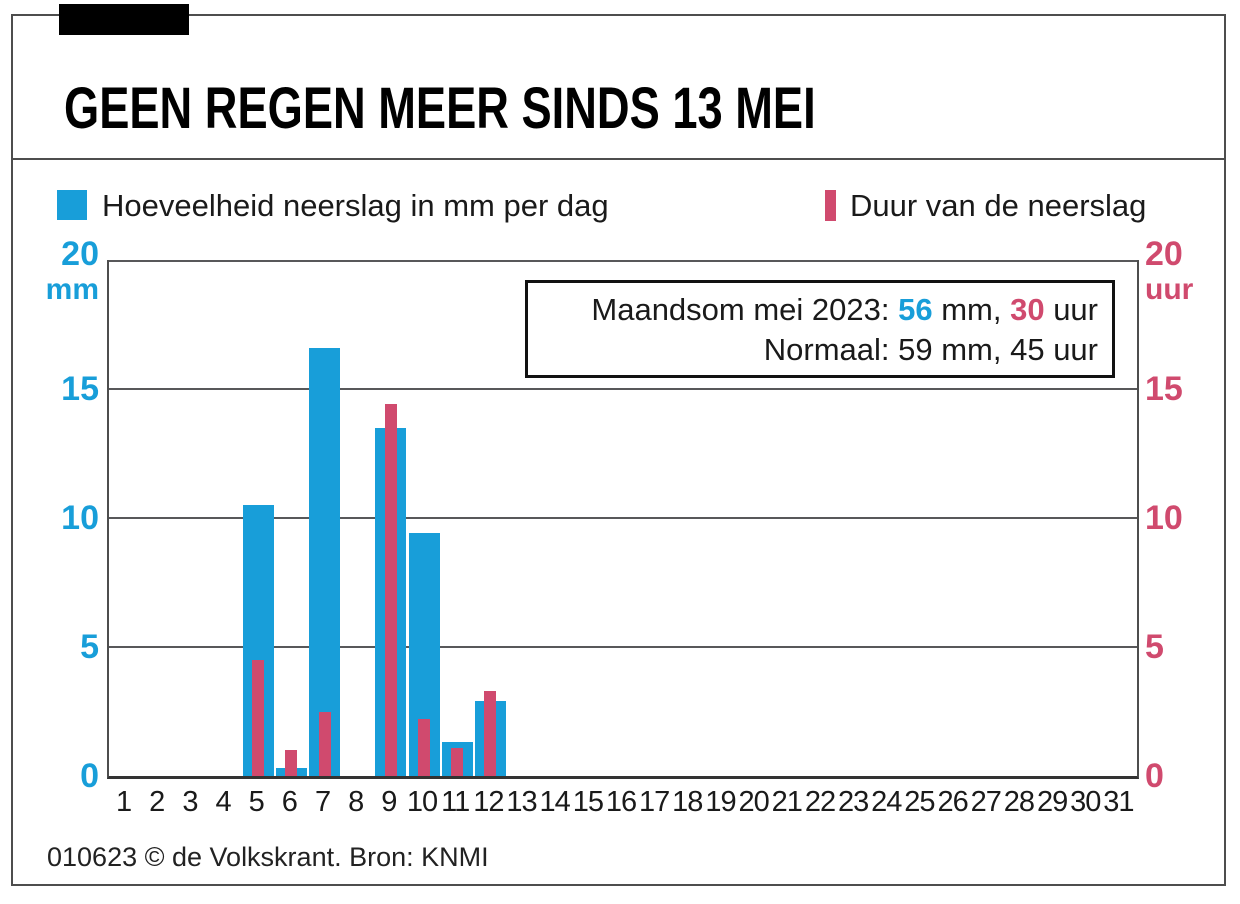 Image resolution: width=1240 pixels, height=904 pixels. I want to click on x-tick-7: 7, so click(322, 802).